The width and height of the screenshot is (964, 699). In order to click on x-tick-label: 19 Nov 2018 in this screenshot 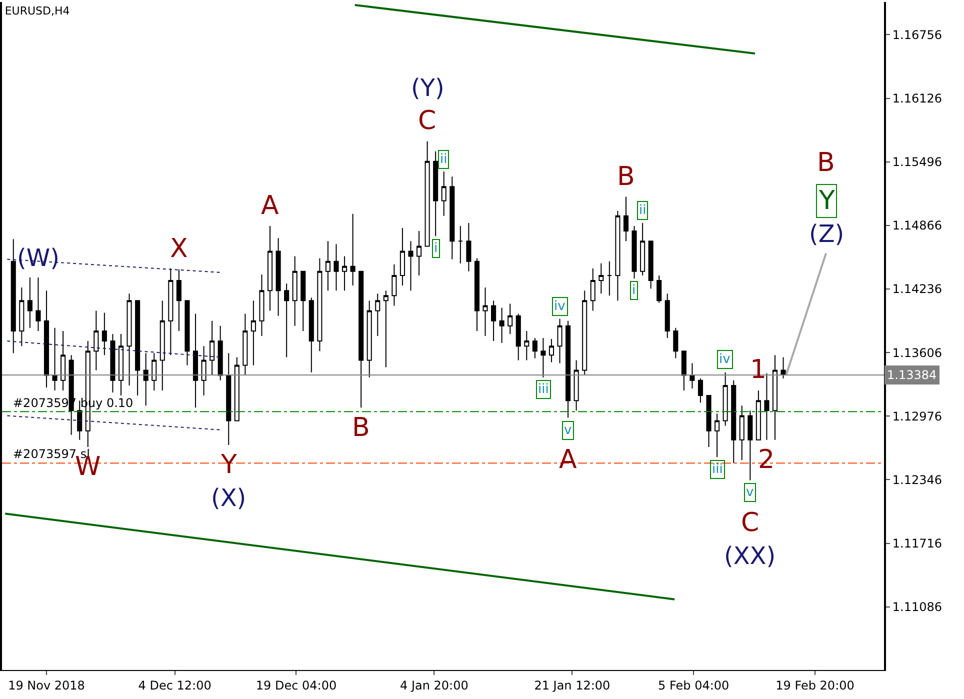, I will do `click(46, 685)`.